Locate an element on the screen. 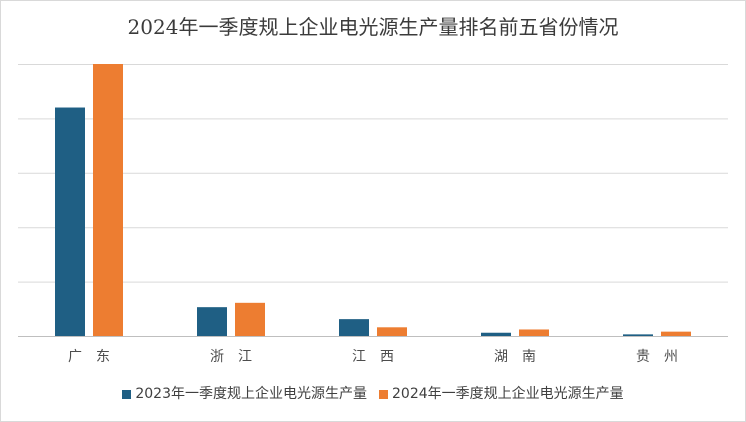 The image size is (746, 422). x-tick-label: 江 西 is located at coordinates (373, 357).